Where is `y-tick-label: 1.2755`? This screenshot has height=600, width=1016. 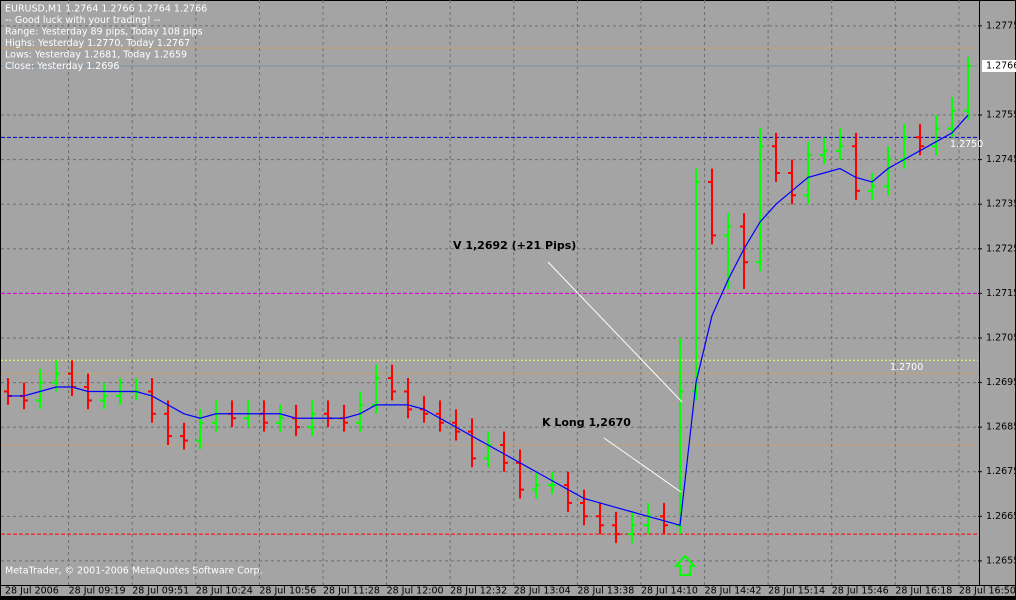 y-tick-label: 1.2755 is located at coordinates (1001, 115).